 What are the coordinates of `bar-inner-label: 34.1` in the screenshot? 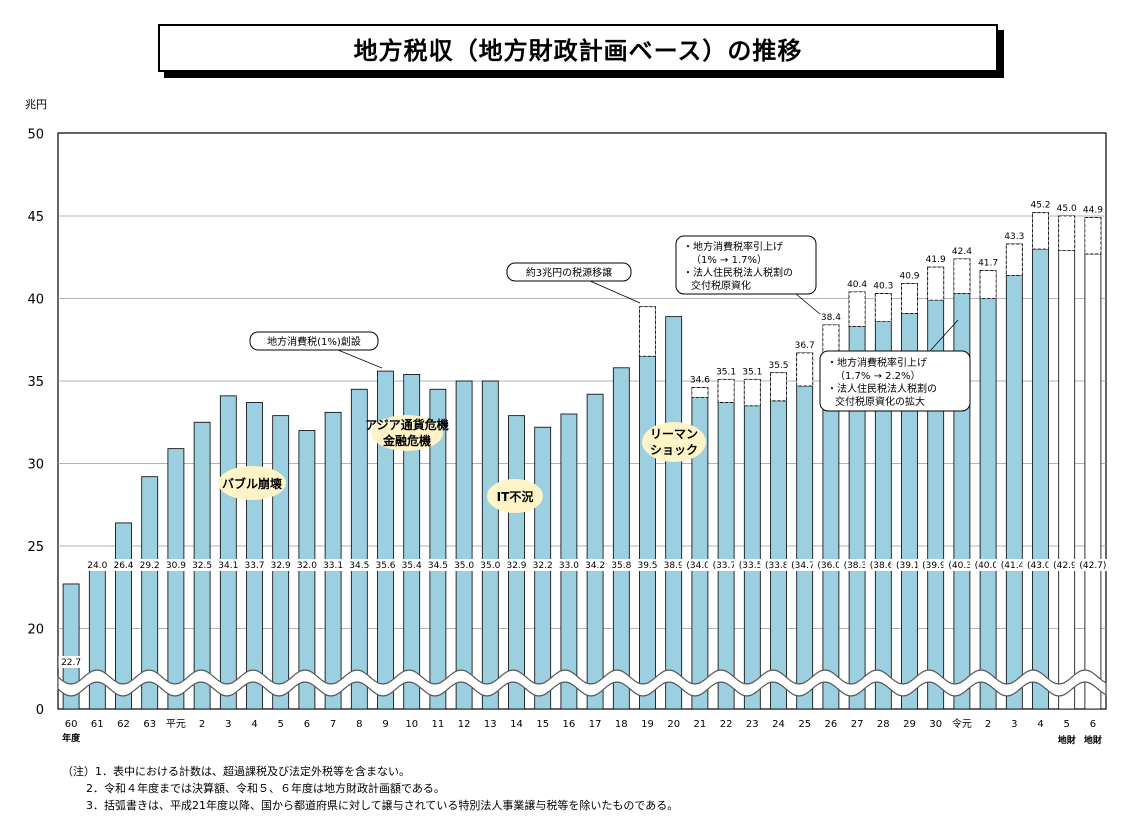 It's located at (228, 566).